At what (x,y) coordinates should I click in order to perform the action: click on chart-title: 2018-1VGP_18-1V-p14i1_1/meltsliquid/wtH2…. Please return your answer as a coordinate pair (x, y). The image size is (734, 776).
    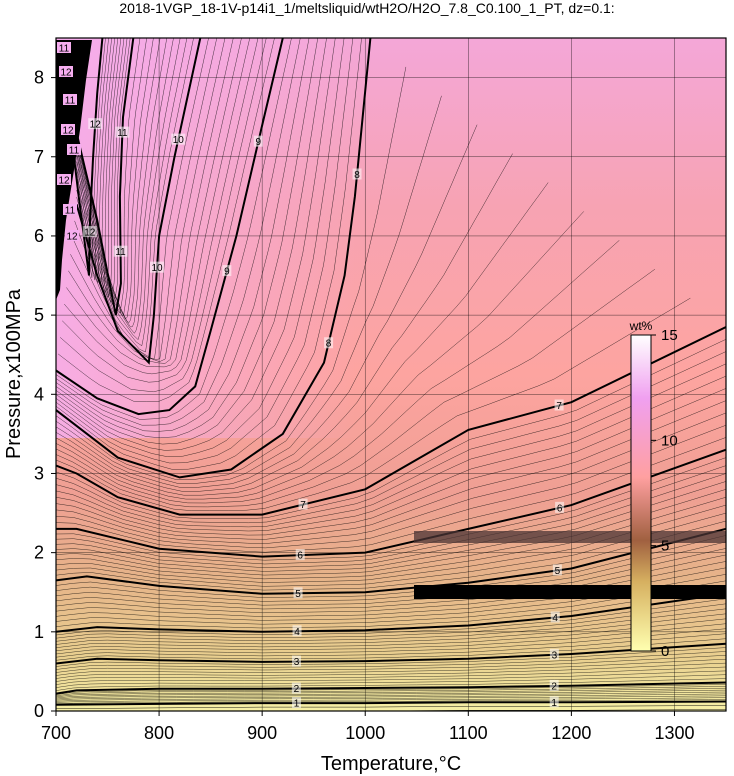
    Looking at the image, I should click on (367, 8).